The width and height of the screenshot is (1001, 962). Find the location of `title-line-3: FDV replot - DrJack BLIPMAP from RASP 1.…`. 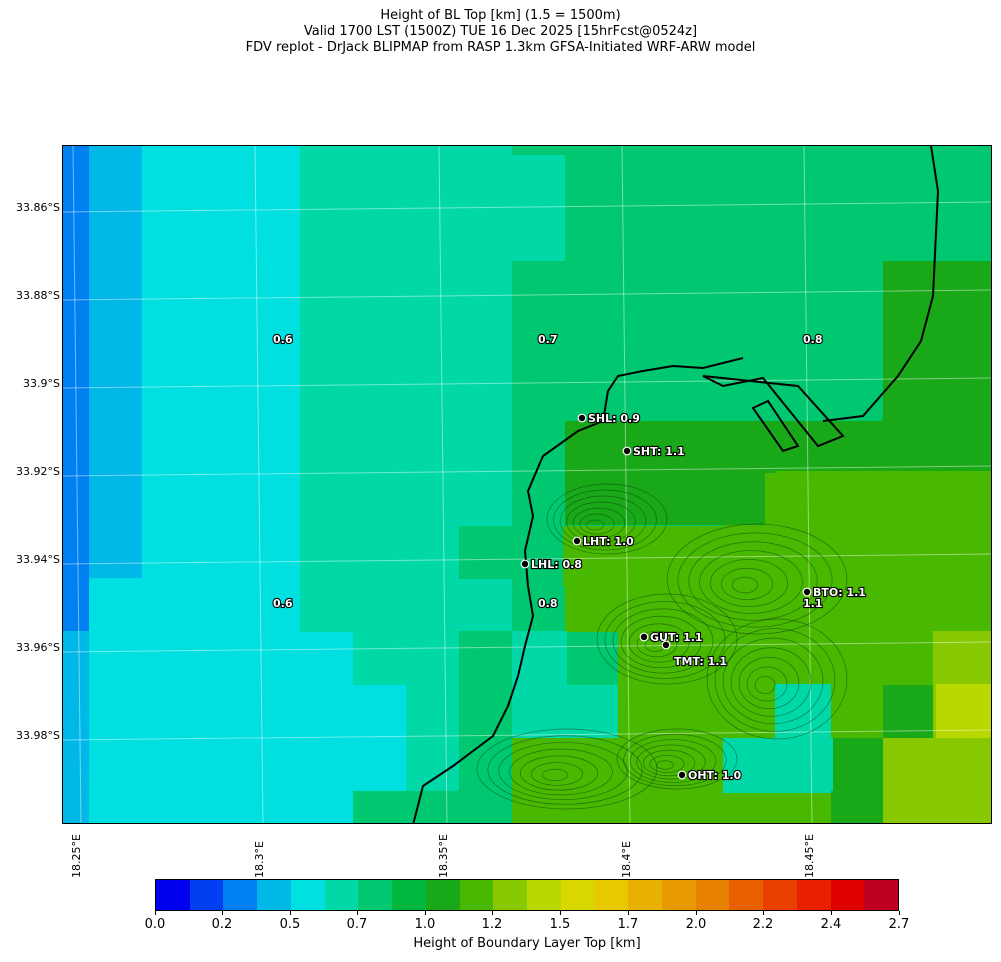

title-line-3: FDV replot - DrJack BLIPMAP from RASP 1.… is located at coordinates (500, 47).